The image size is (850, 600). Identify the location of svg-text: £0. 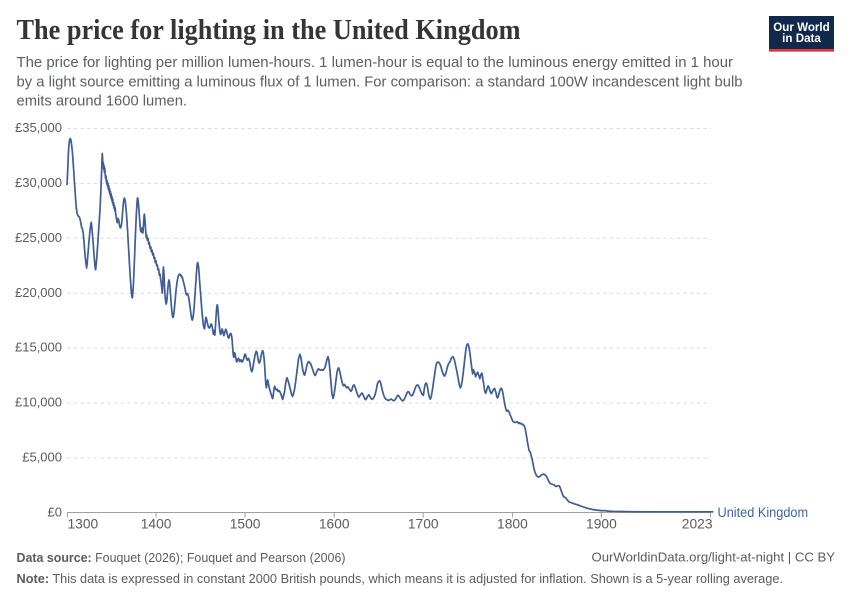
(55, 511).